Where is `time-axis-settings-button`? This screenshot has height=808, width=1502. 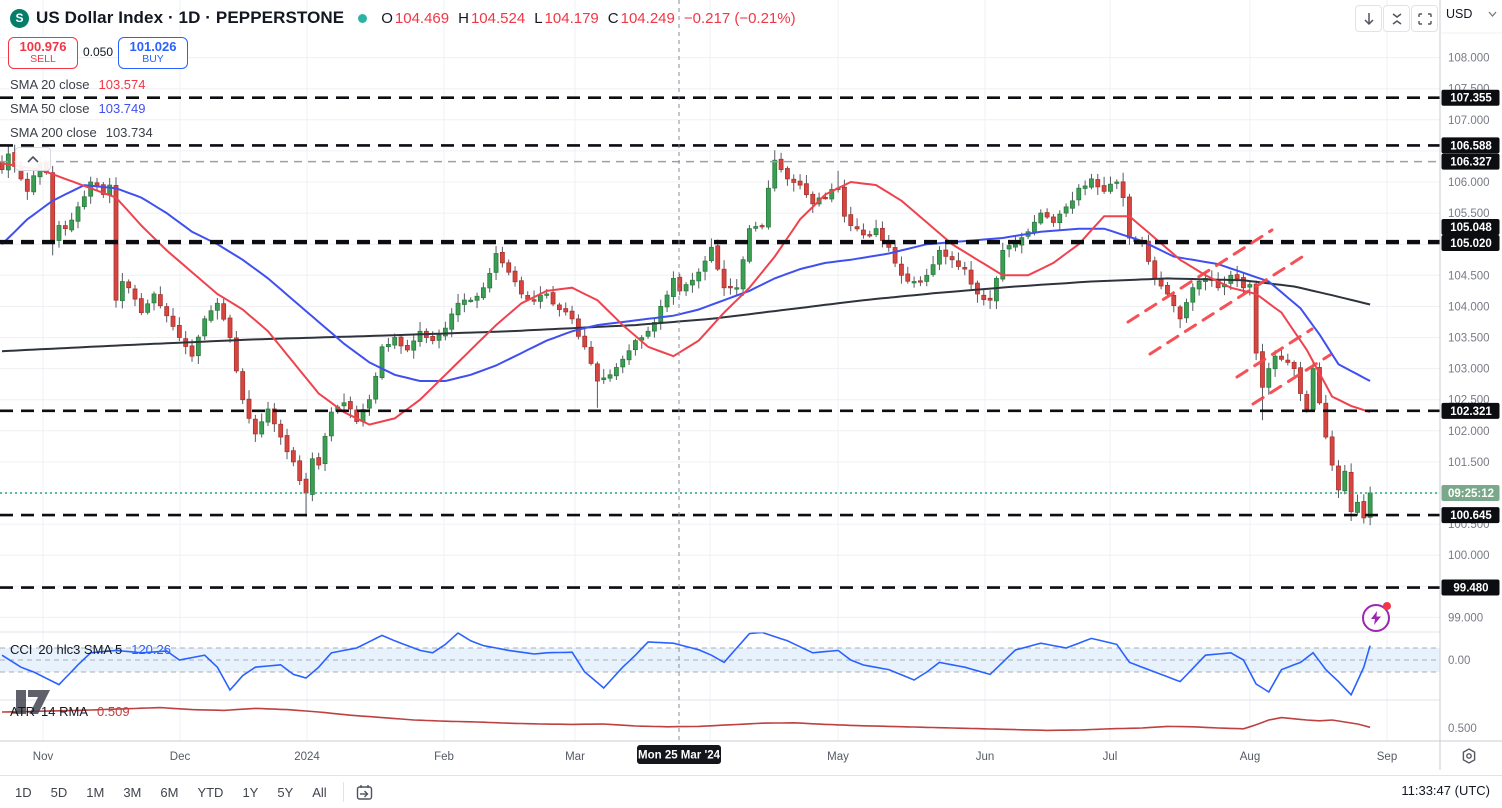
time-axis-settings-button is located at coordinates (1469, 756).